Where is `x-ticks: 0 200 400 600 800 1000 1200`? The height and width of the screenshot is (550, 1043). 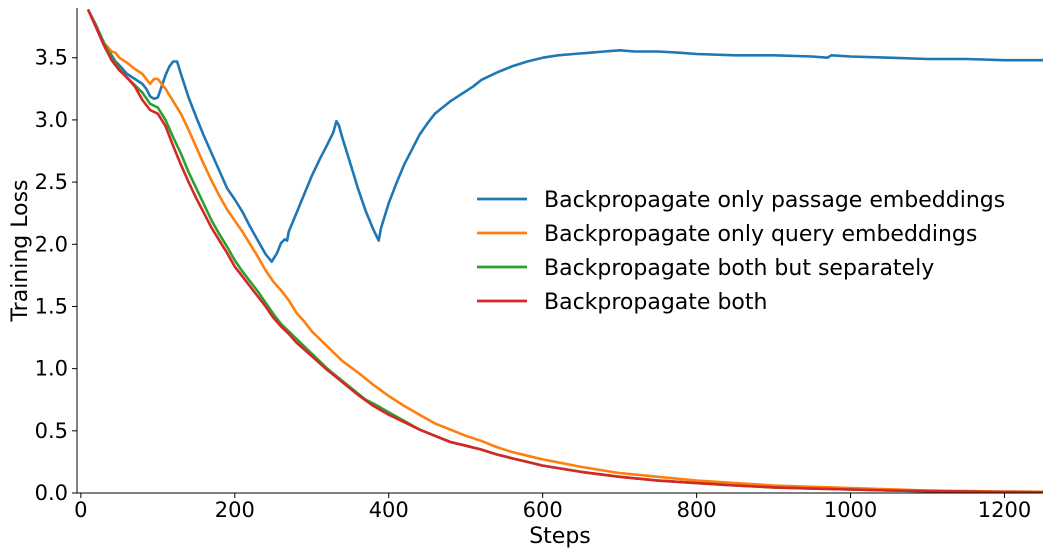 x-ticks: 0 200 400 600 800 1000 1200 is located at coordinates (552, 507).